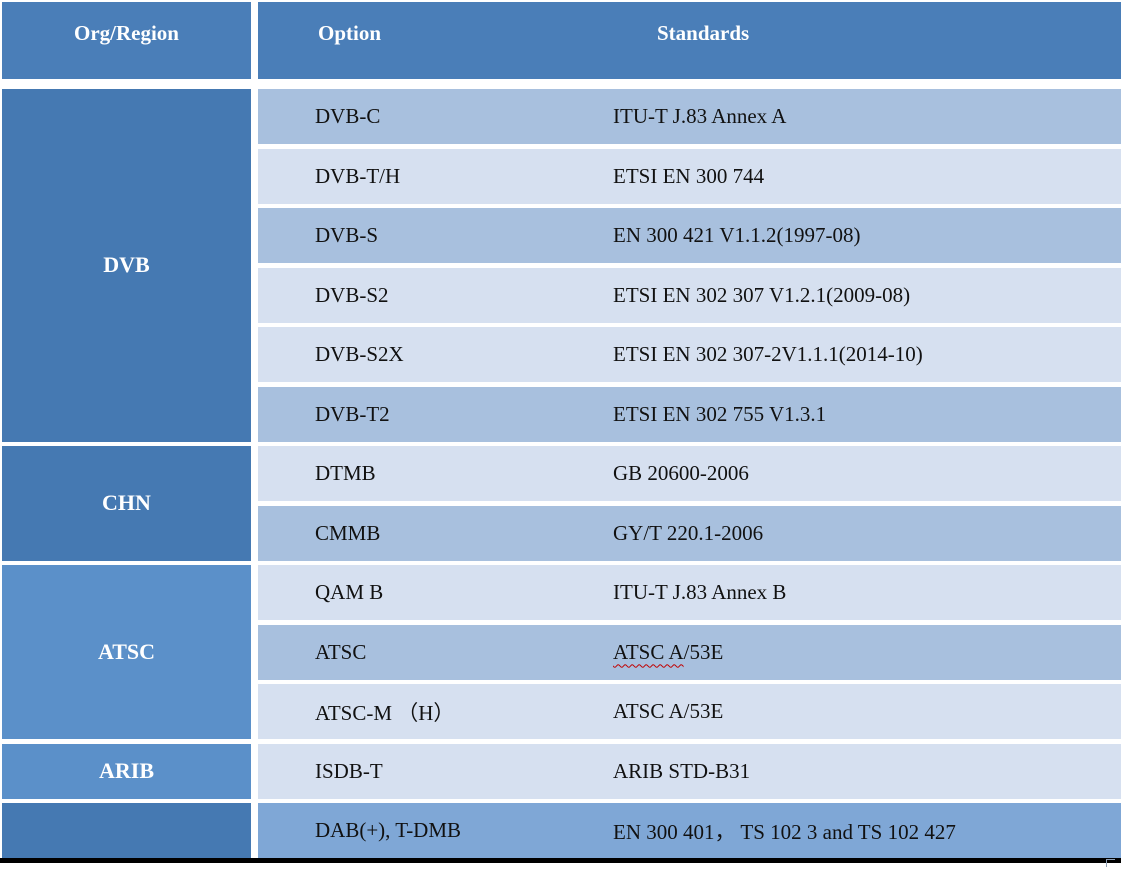 This screenshot has height=869, width=1127. I want to click on option-cell: DVB-S, so click(347, 235).